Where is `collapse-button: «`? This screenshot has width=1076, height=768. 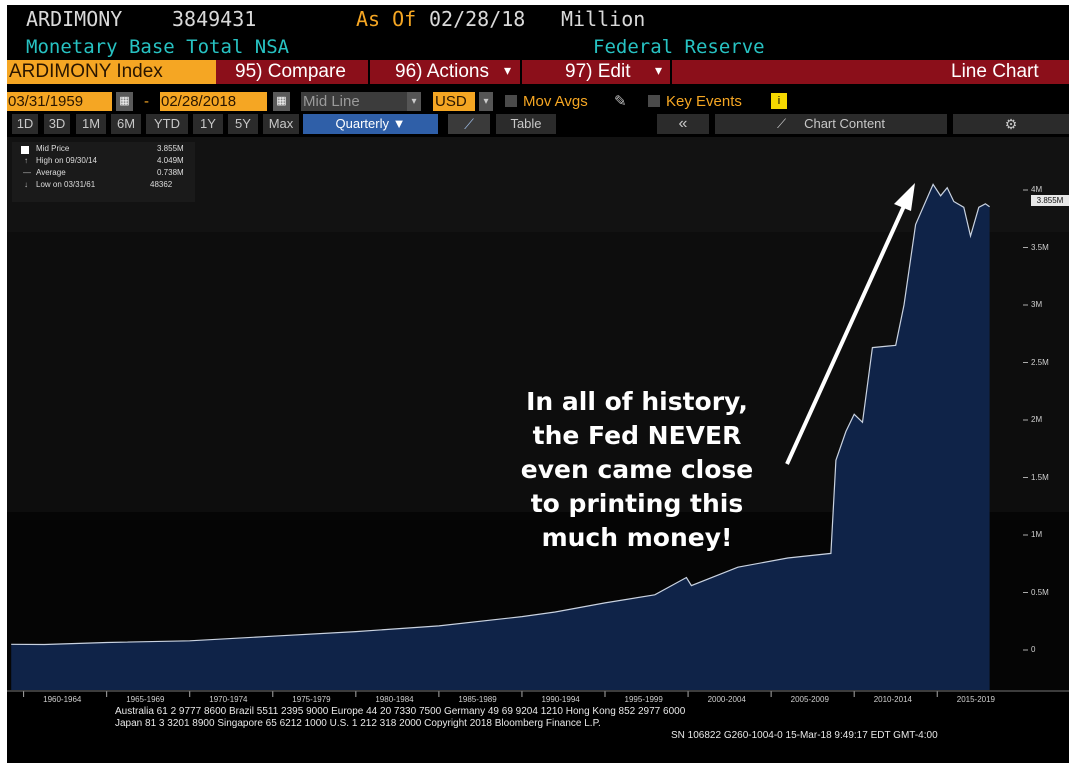 collapse-button: « is located at coordinates (683, 124).